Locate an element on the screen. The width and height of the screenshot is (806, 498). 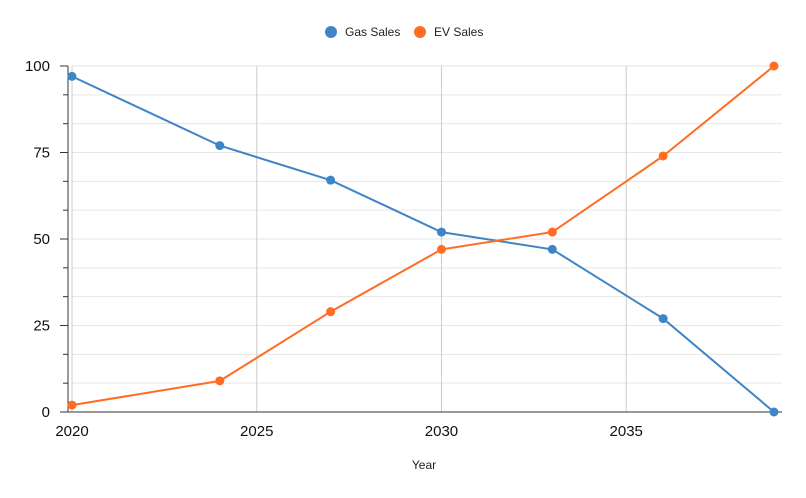
x-tick-label: 2030 is located at coordinates (441, 431).